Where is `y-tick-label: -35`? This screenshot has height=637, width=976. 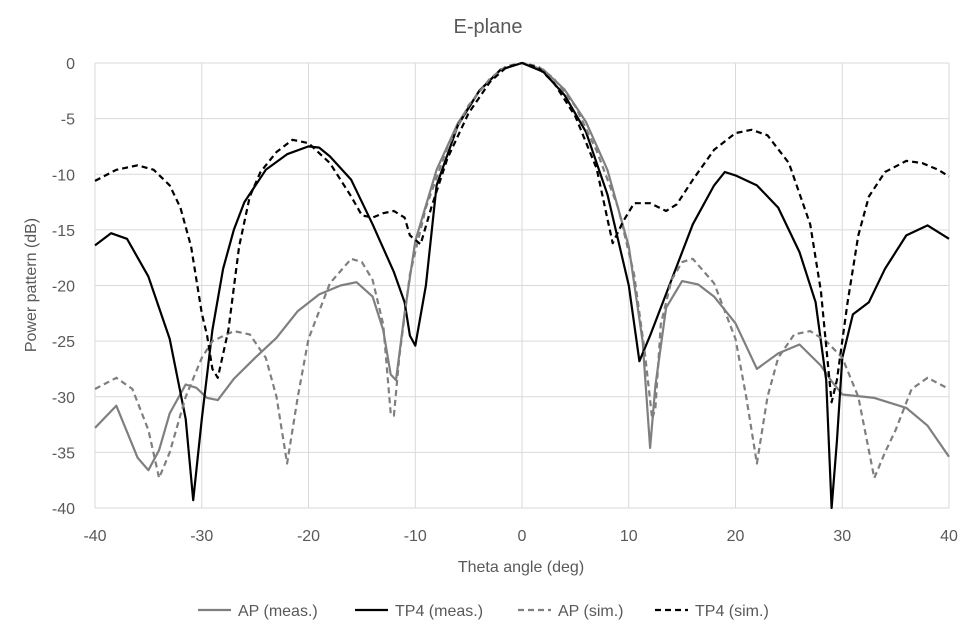 y-tick-label: -35 is located at coordinates (63, 453).